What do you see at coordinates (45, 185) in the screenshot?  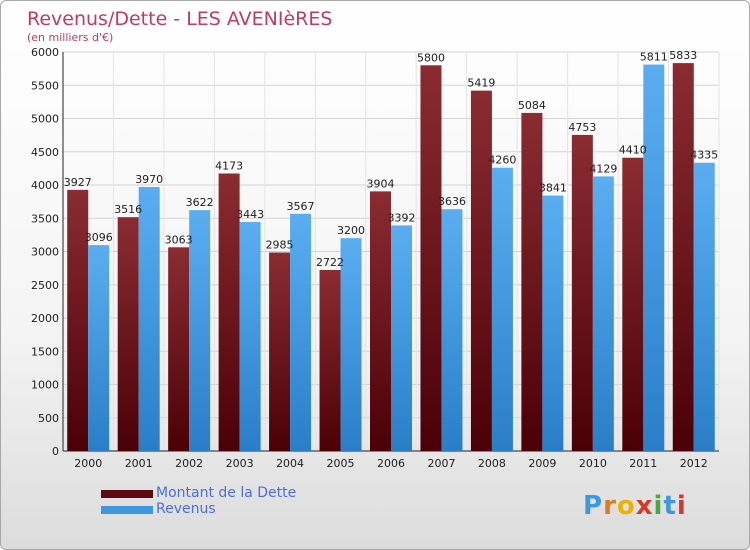 I see `y-tick-label: 4000` at bounding box center [45, 185].